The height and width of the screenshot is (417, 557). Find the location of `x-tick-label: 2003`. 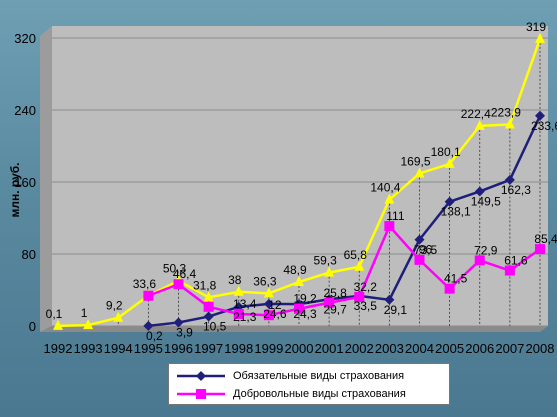

x-tick-label: 2003 is located at coordinates (389, 348).